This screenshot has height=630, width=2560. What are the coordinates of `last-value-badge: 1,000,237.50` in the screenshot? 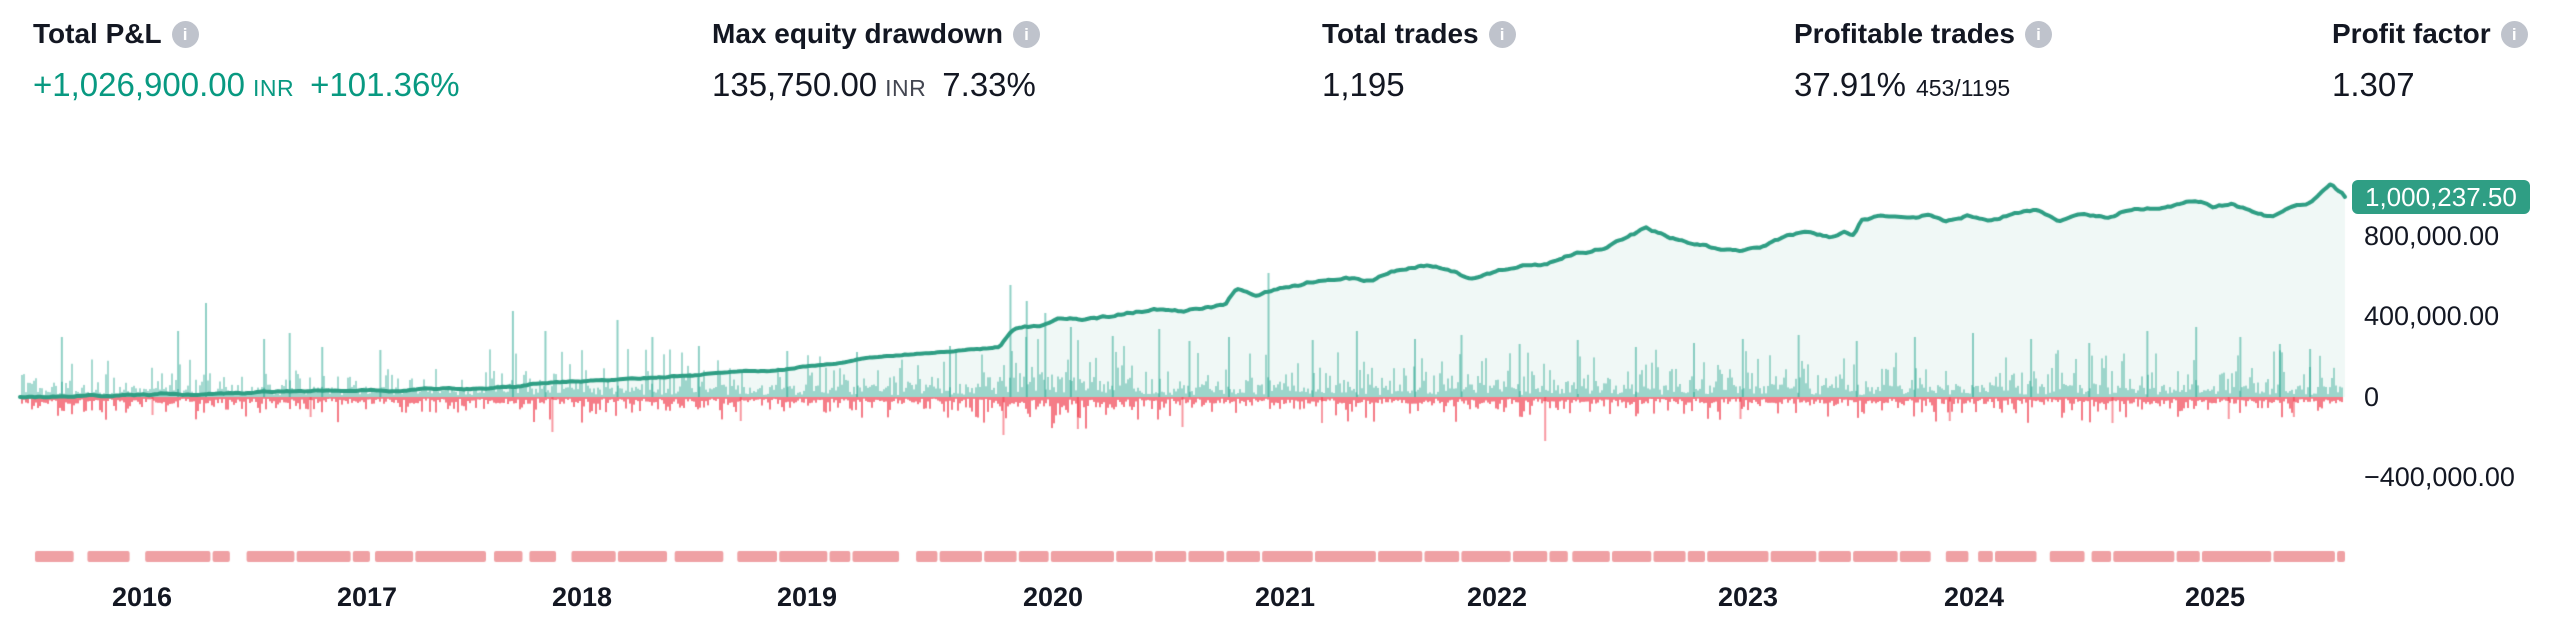 It's located at (2441, 197).